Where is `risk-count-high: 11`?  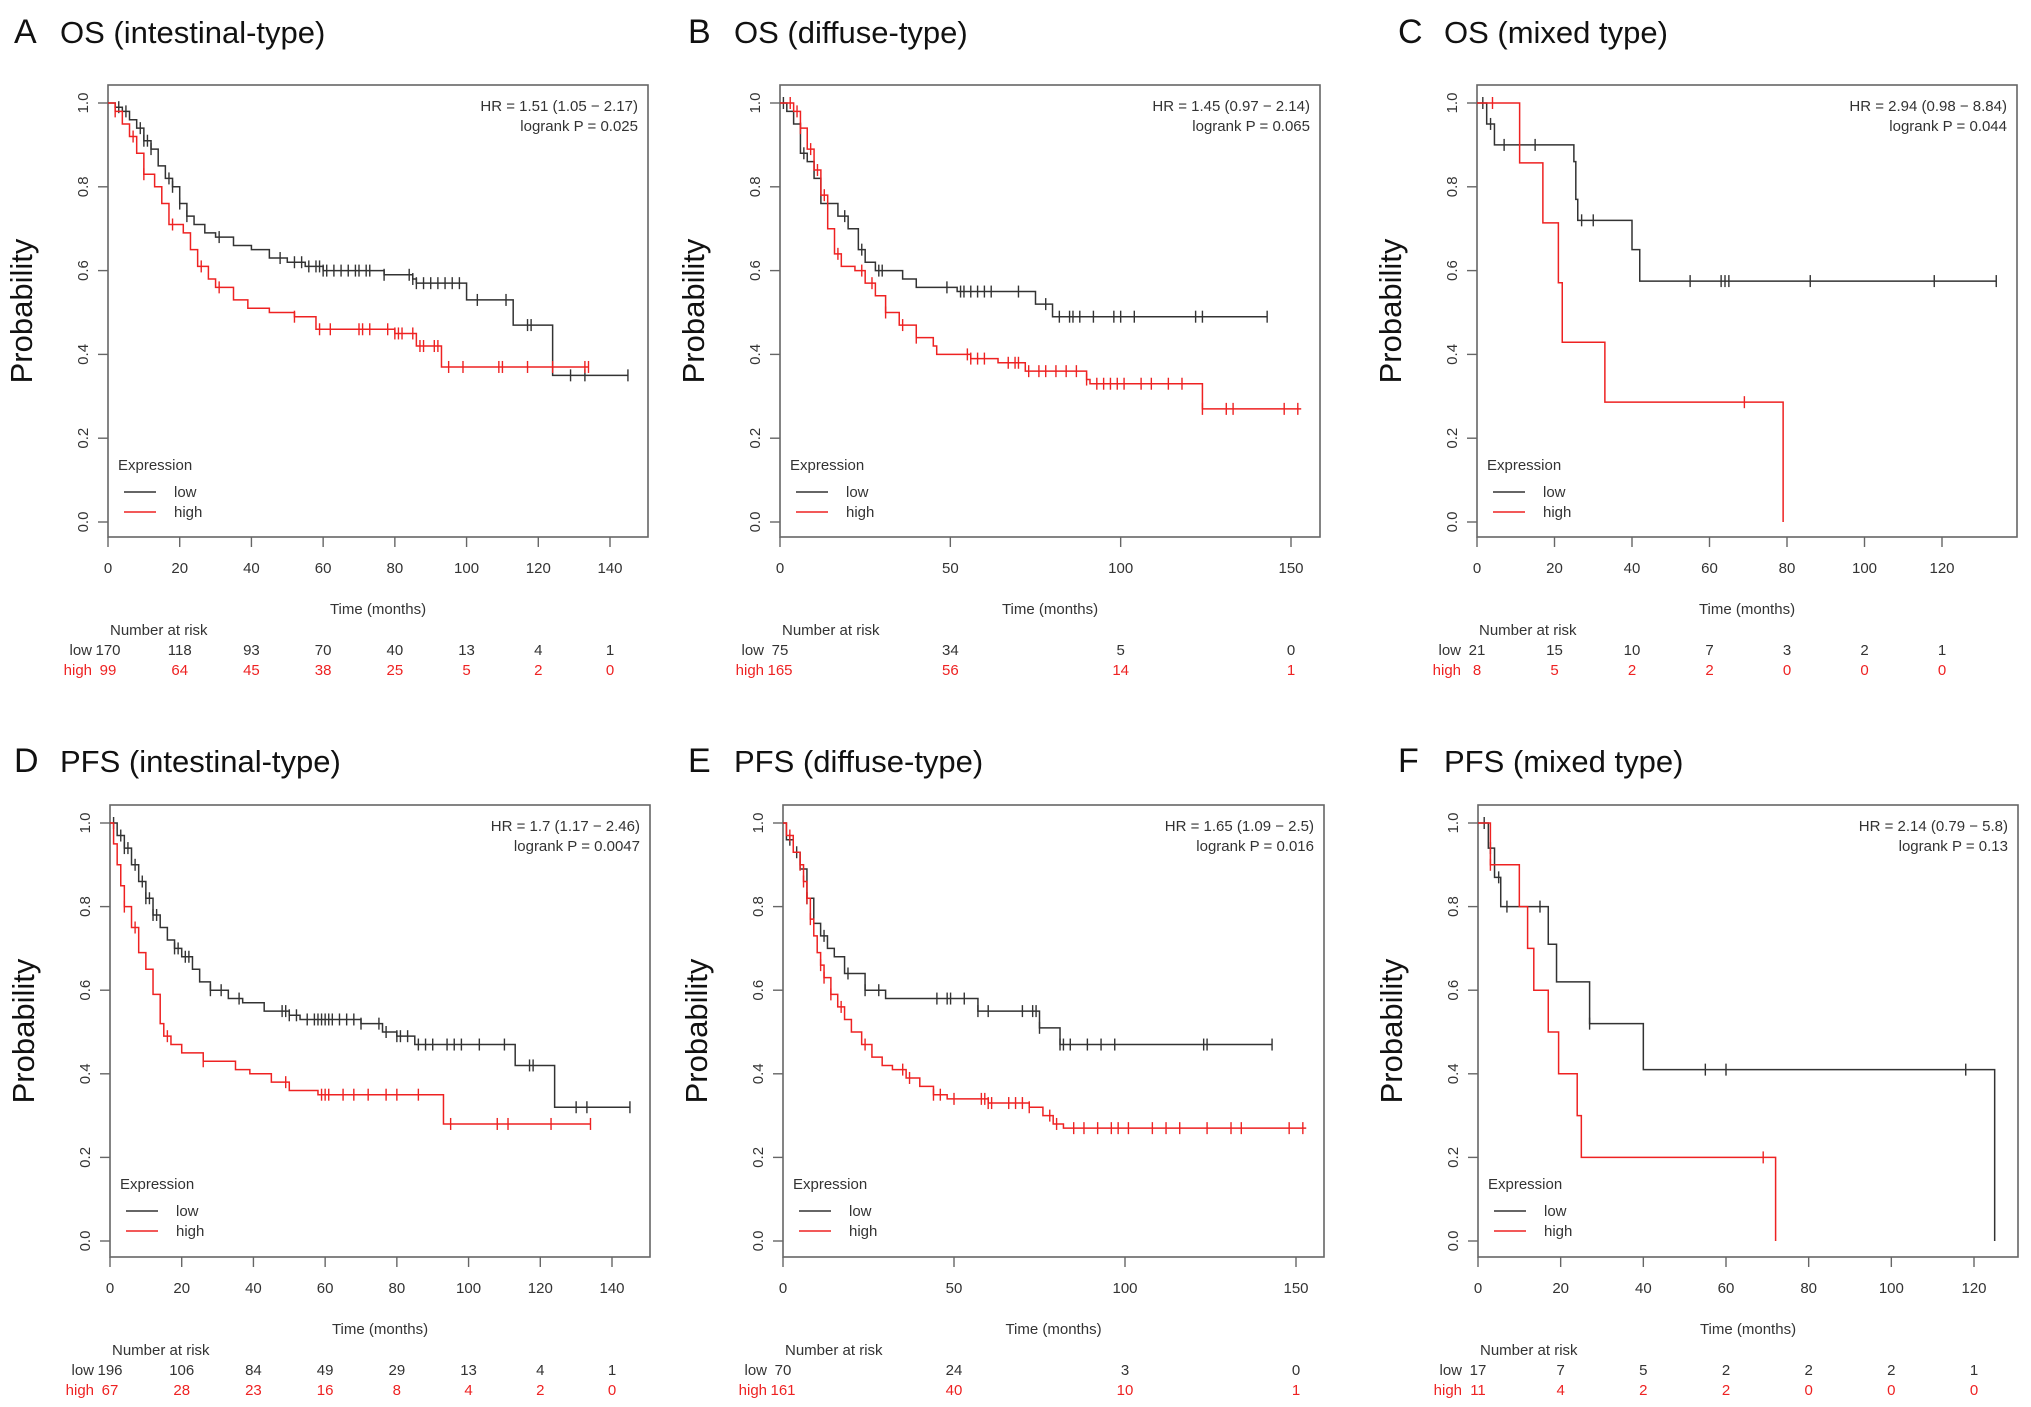
risk-count-high: 11 is located at coordinates (1478, 1390).